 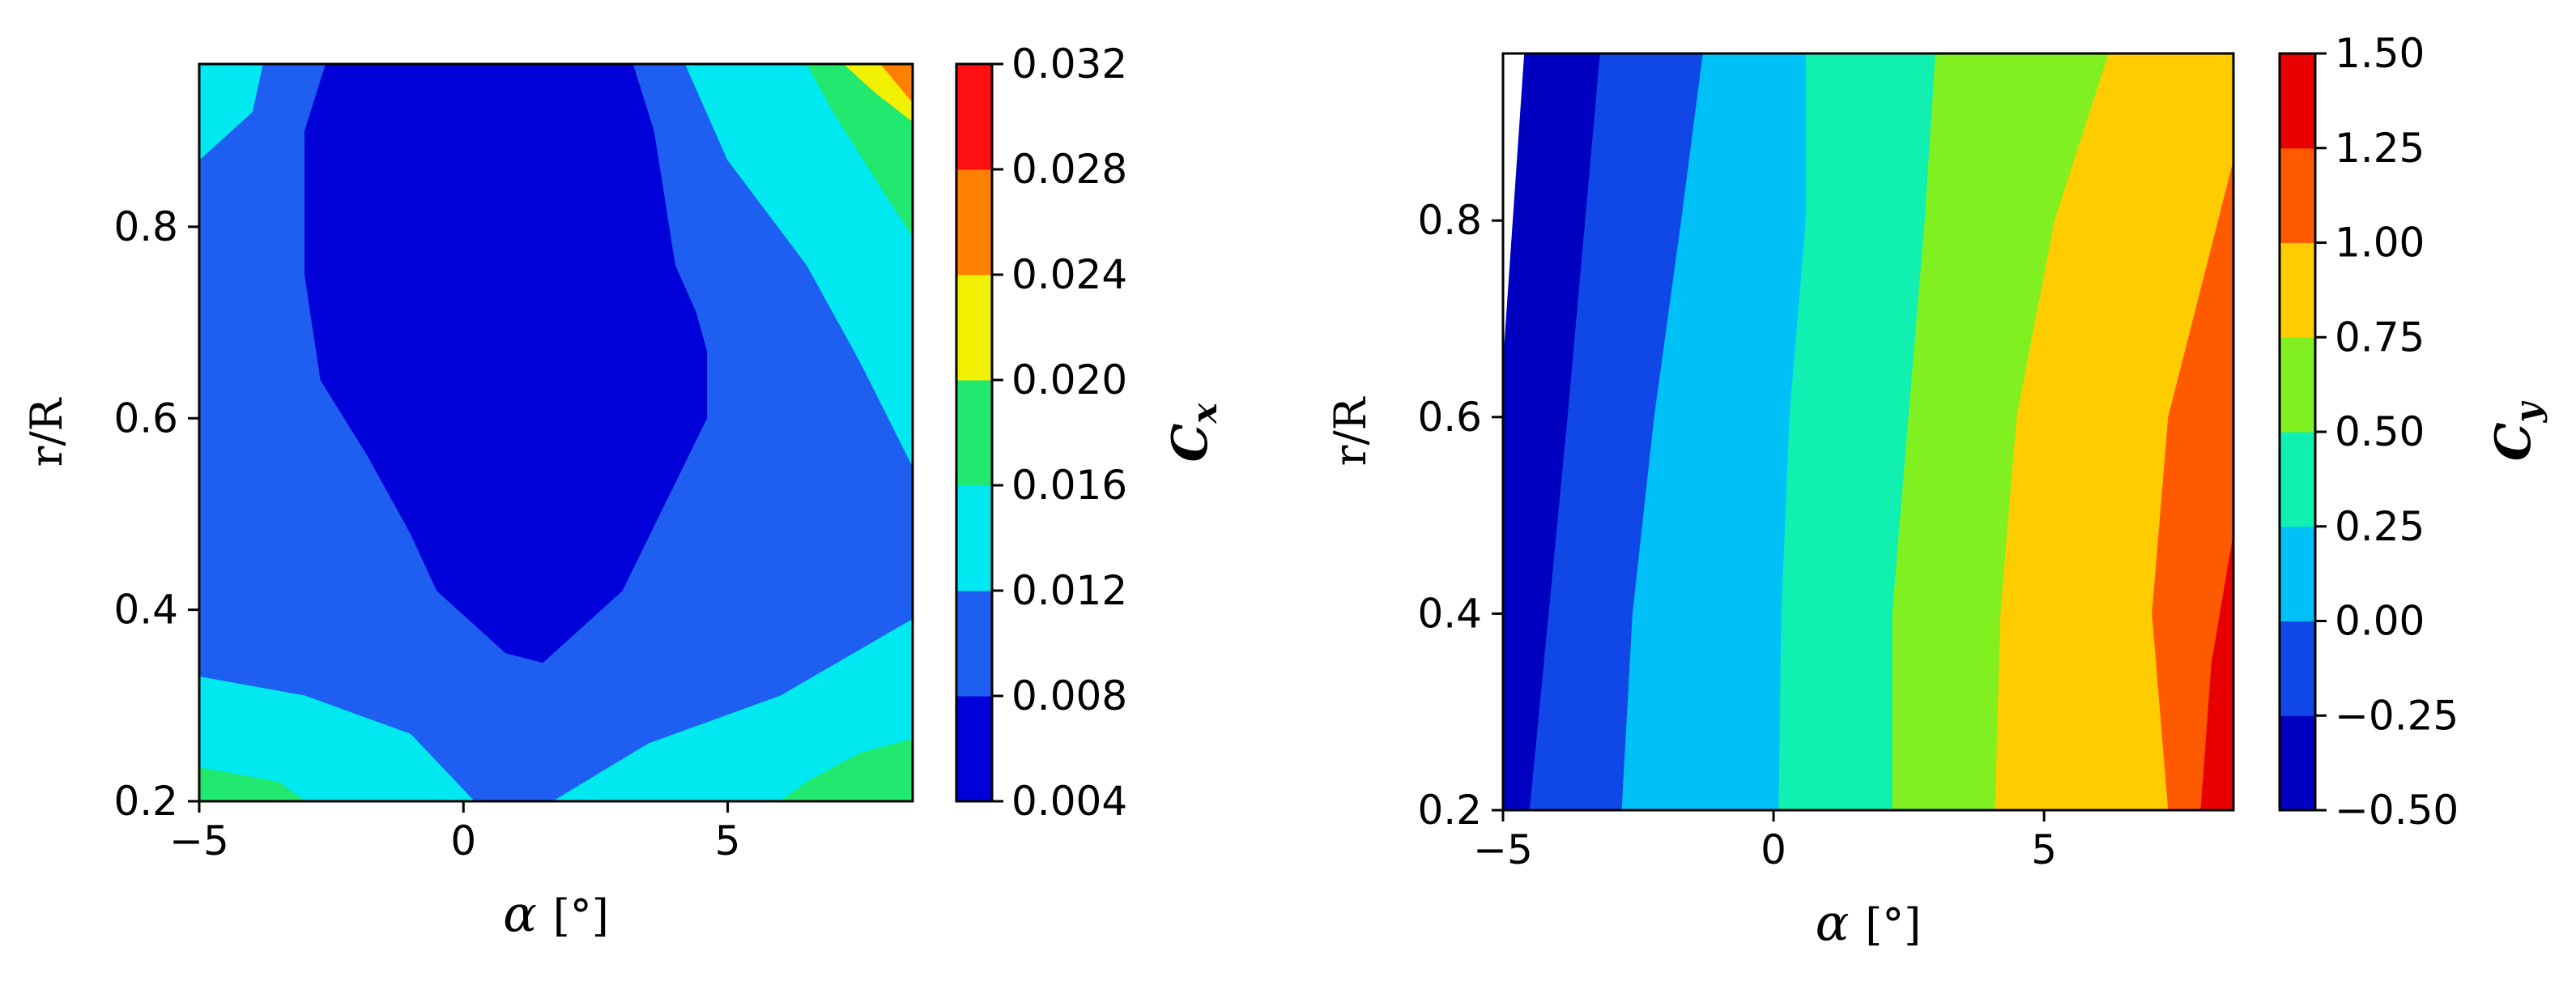 I want to click on left-colorbar-frame, so click(x=974, y=432).